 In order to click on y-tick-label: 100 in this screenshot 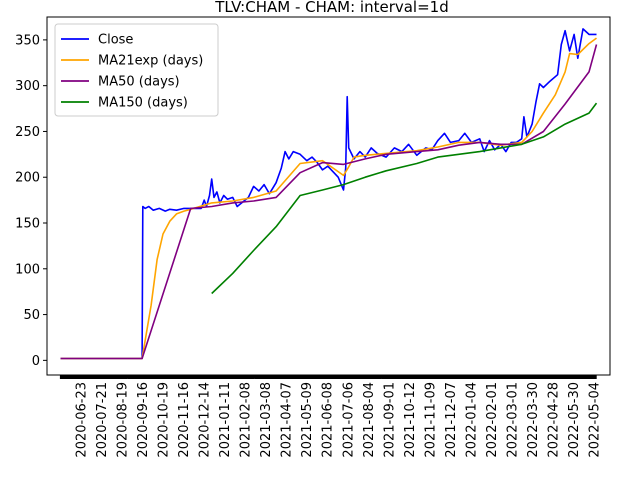, I will do `click(27, 269)`.